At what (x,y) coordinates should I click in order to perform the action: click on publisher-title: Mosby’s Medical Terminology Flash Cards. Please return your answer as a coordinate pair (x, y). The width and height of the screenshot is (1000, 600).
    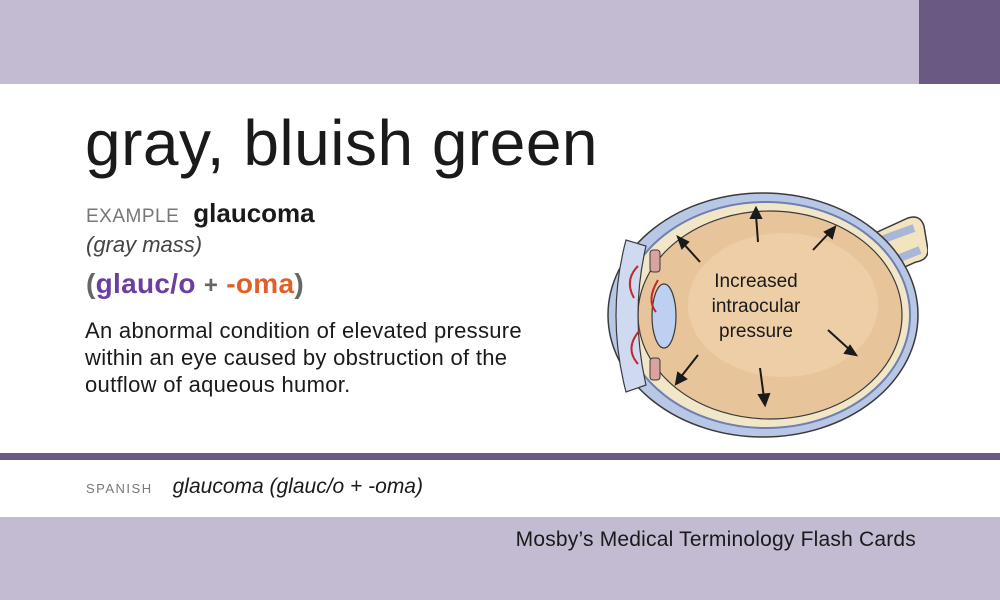
    Looking at the image, I should click on (715, 539).